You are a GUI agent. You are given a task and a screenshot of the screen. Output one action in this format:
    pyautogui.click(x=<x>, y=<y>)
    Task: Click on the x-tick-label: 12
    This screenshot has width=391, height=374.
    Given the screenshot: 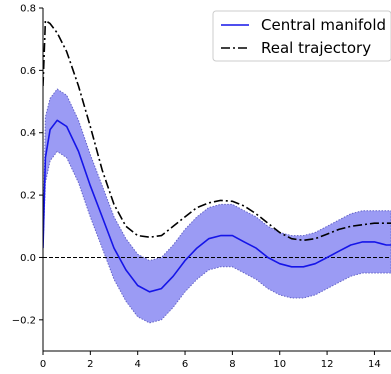 What is the action you would take?
    pyautogui.click(x=327, y=364)
    